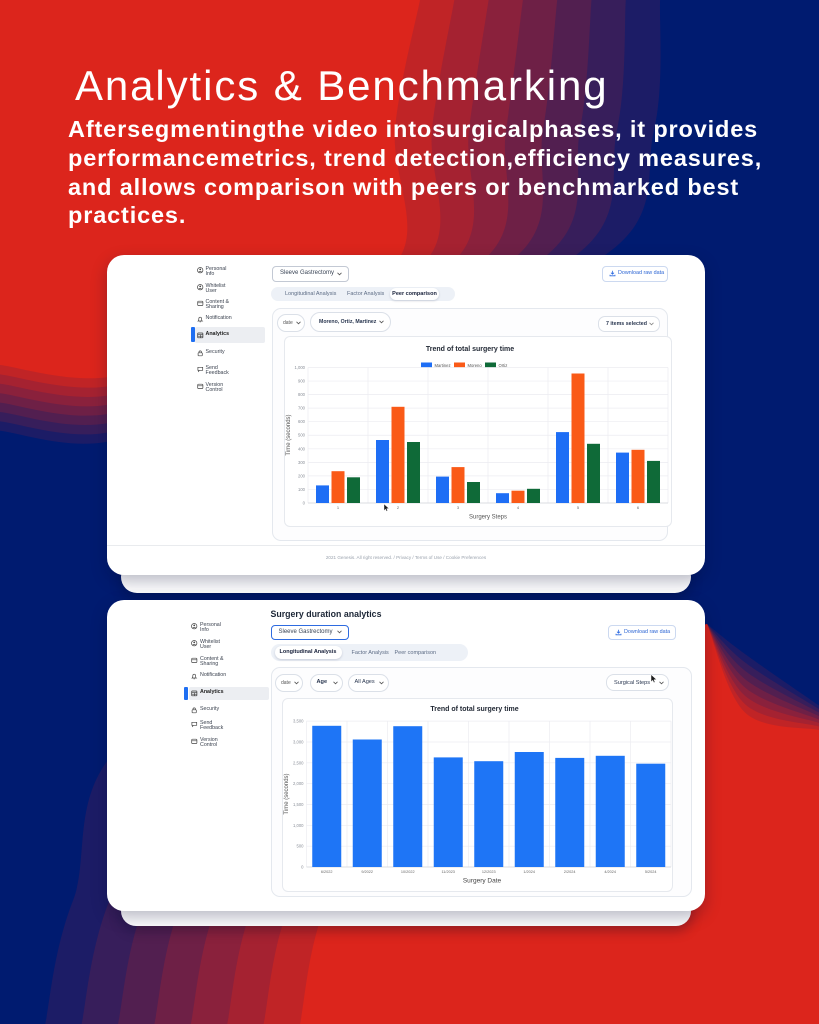  Describe the element at coordinates (610, 872) in the screenshot. I see `svg-text: 4/2024` at that location.